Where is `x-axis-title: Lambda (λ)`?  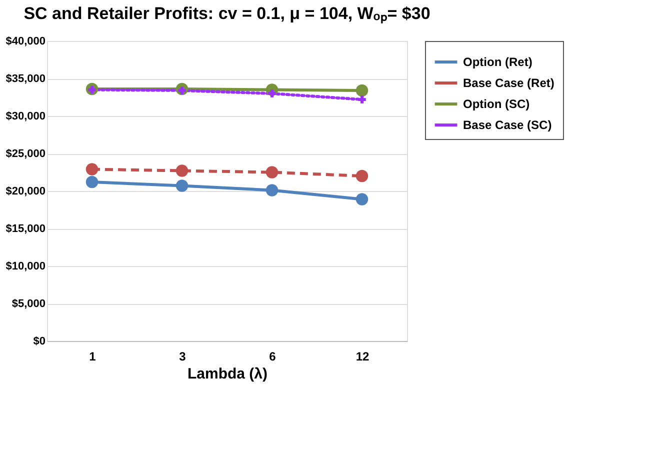 x-axis-title: Lambda (λ) is located at coordinates (227, 374).